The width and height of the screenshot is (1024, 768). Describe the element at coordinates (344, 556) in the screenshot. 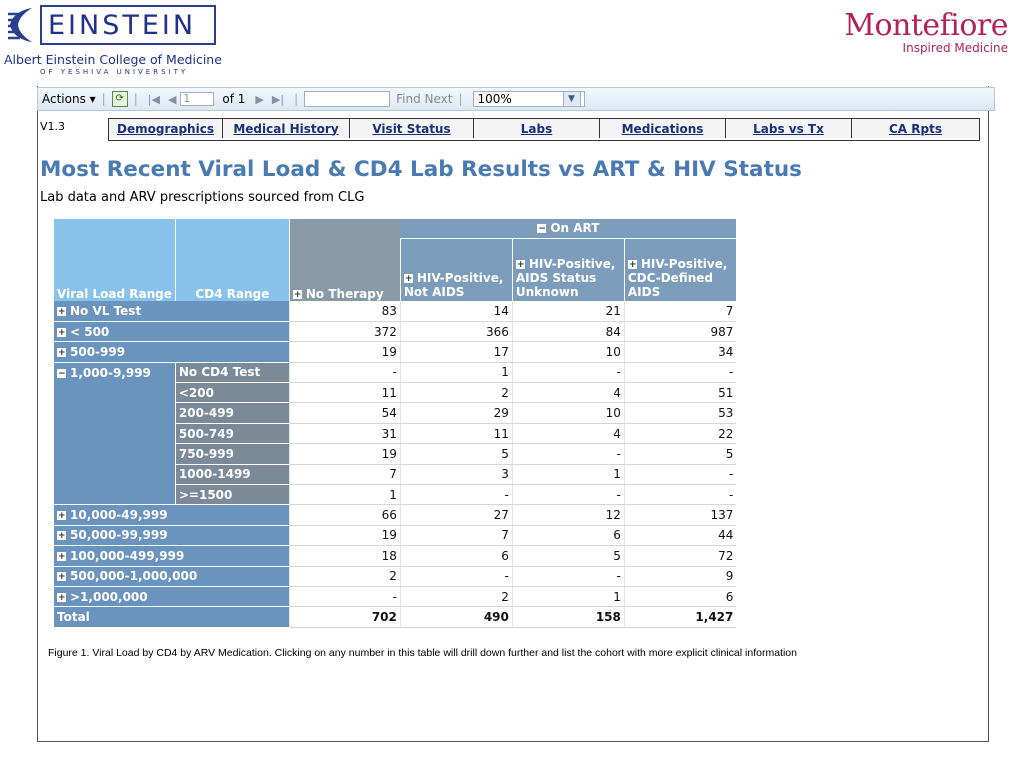

I see `table-cell: 18` at that location.